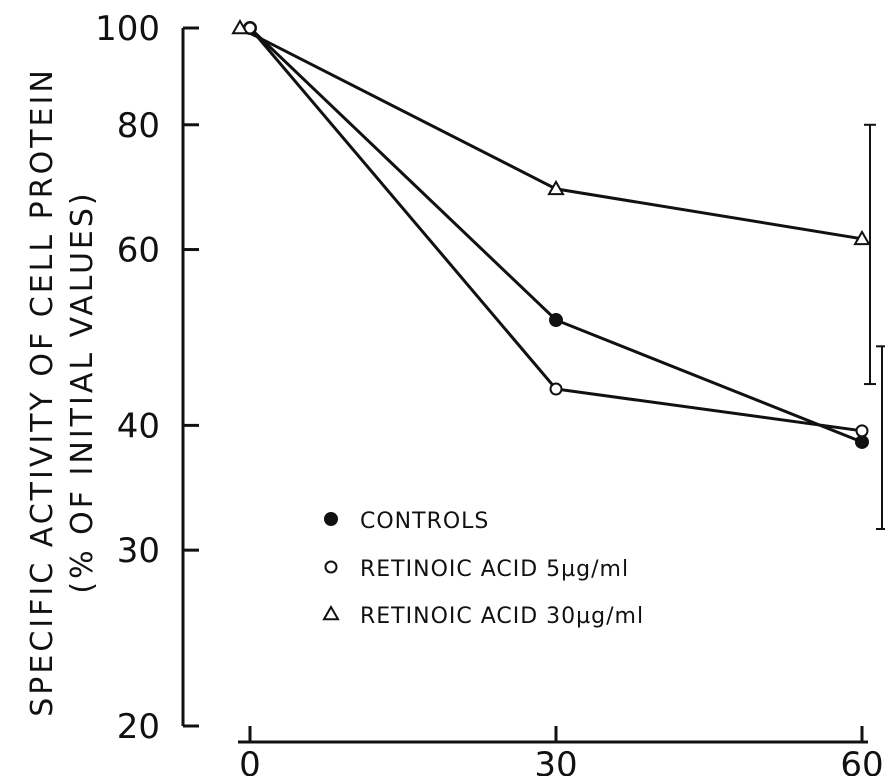 This screenshot has width=885, height=776. Describe the element at coordinates (138, 426) in the screenshot. I see `y-tick-label: 40` at that location.